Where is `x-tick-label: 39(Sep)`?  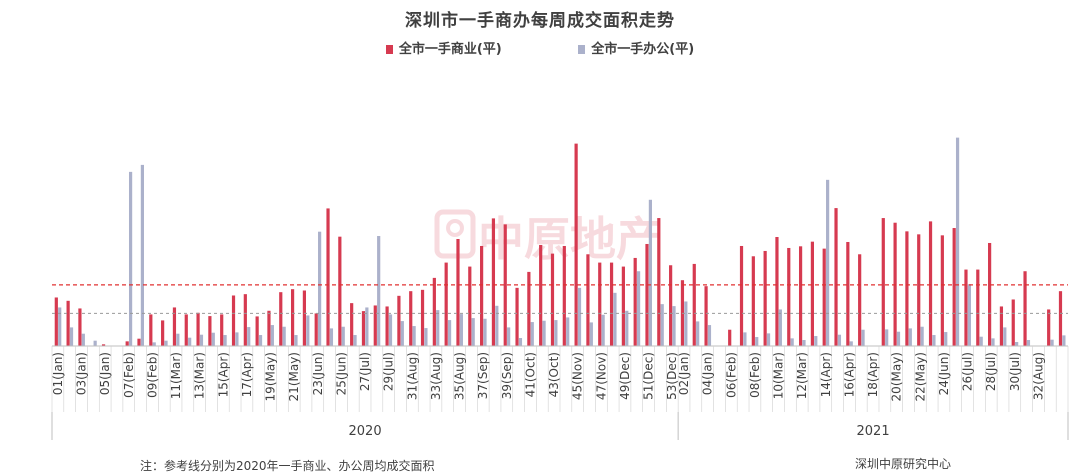 x-tick-label: 39(Sep) is located at coordinates (507, 375).